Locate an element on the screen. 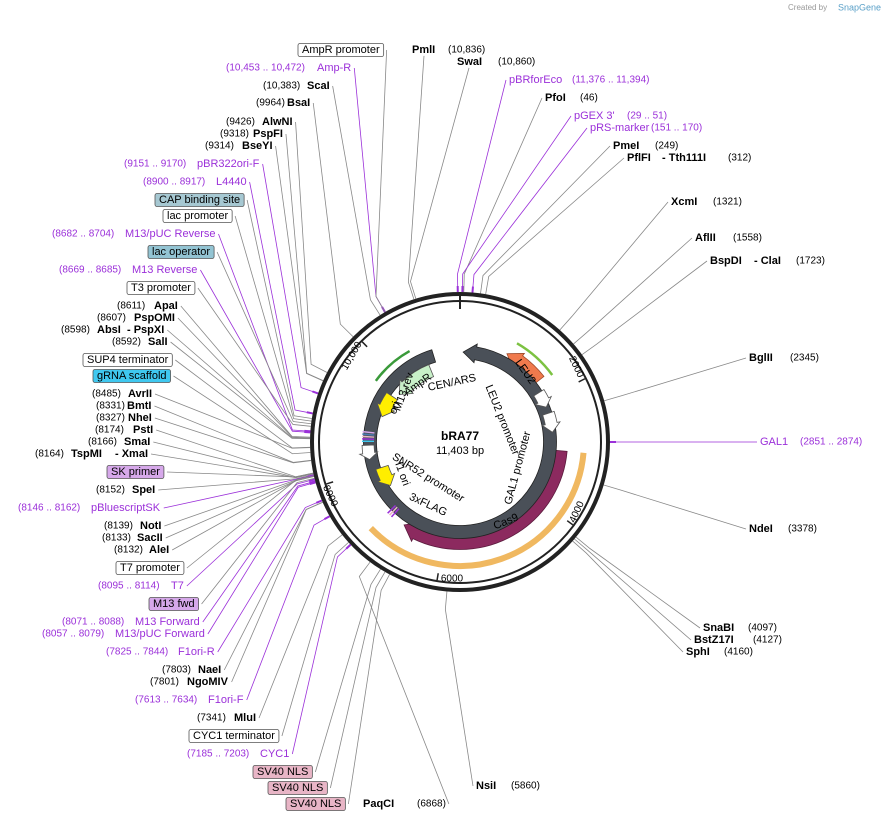 The height and width of the screenshot is (821, 886). enzyme-isoschizomer: - PspXI is located at coordinates (145, 330).